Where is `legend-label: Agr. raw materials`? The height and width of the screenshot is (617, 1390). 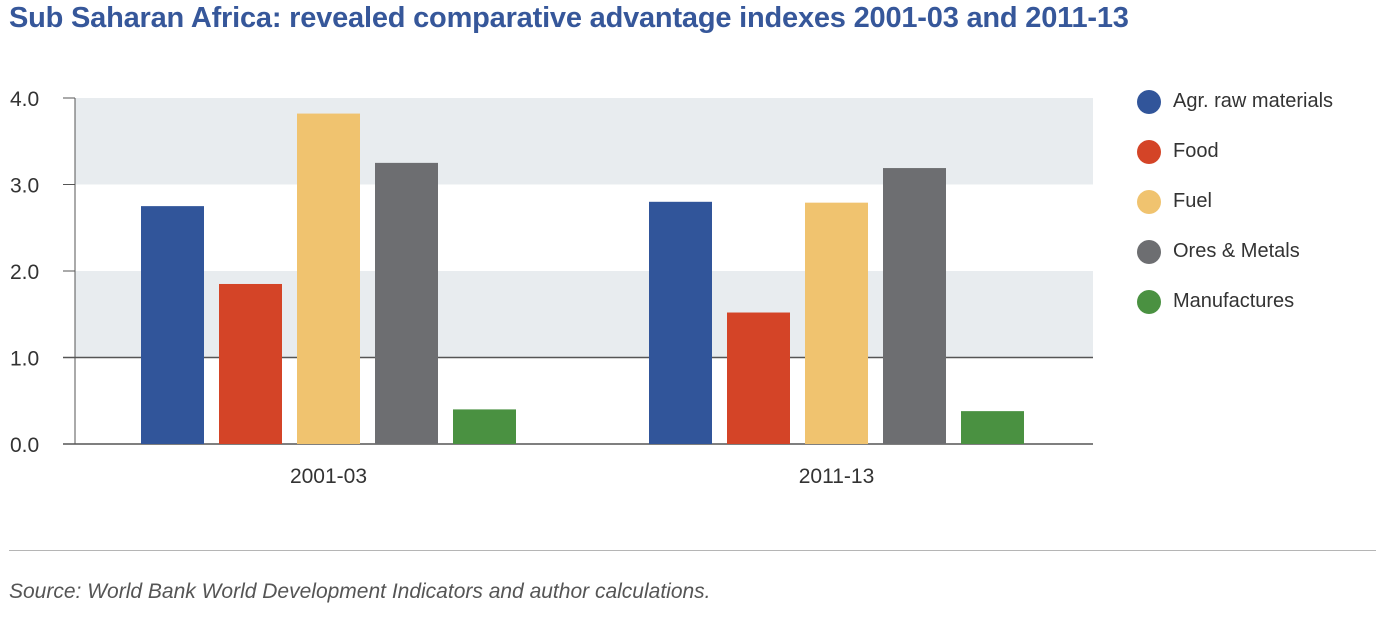 legend-label: Agr. raw materials is located at coordinates (1253, 101).